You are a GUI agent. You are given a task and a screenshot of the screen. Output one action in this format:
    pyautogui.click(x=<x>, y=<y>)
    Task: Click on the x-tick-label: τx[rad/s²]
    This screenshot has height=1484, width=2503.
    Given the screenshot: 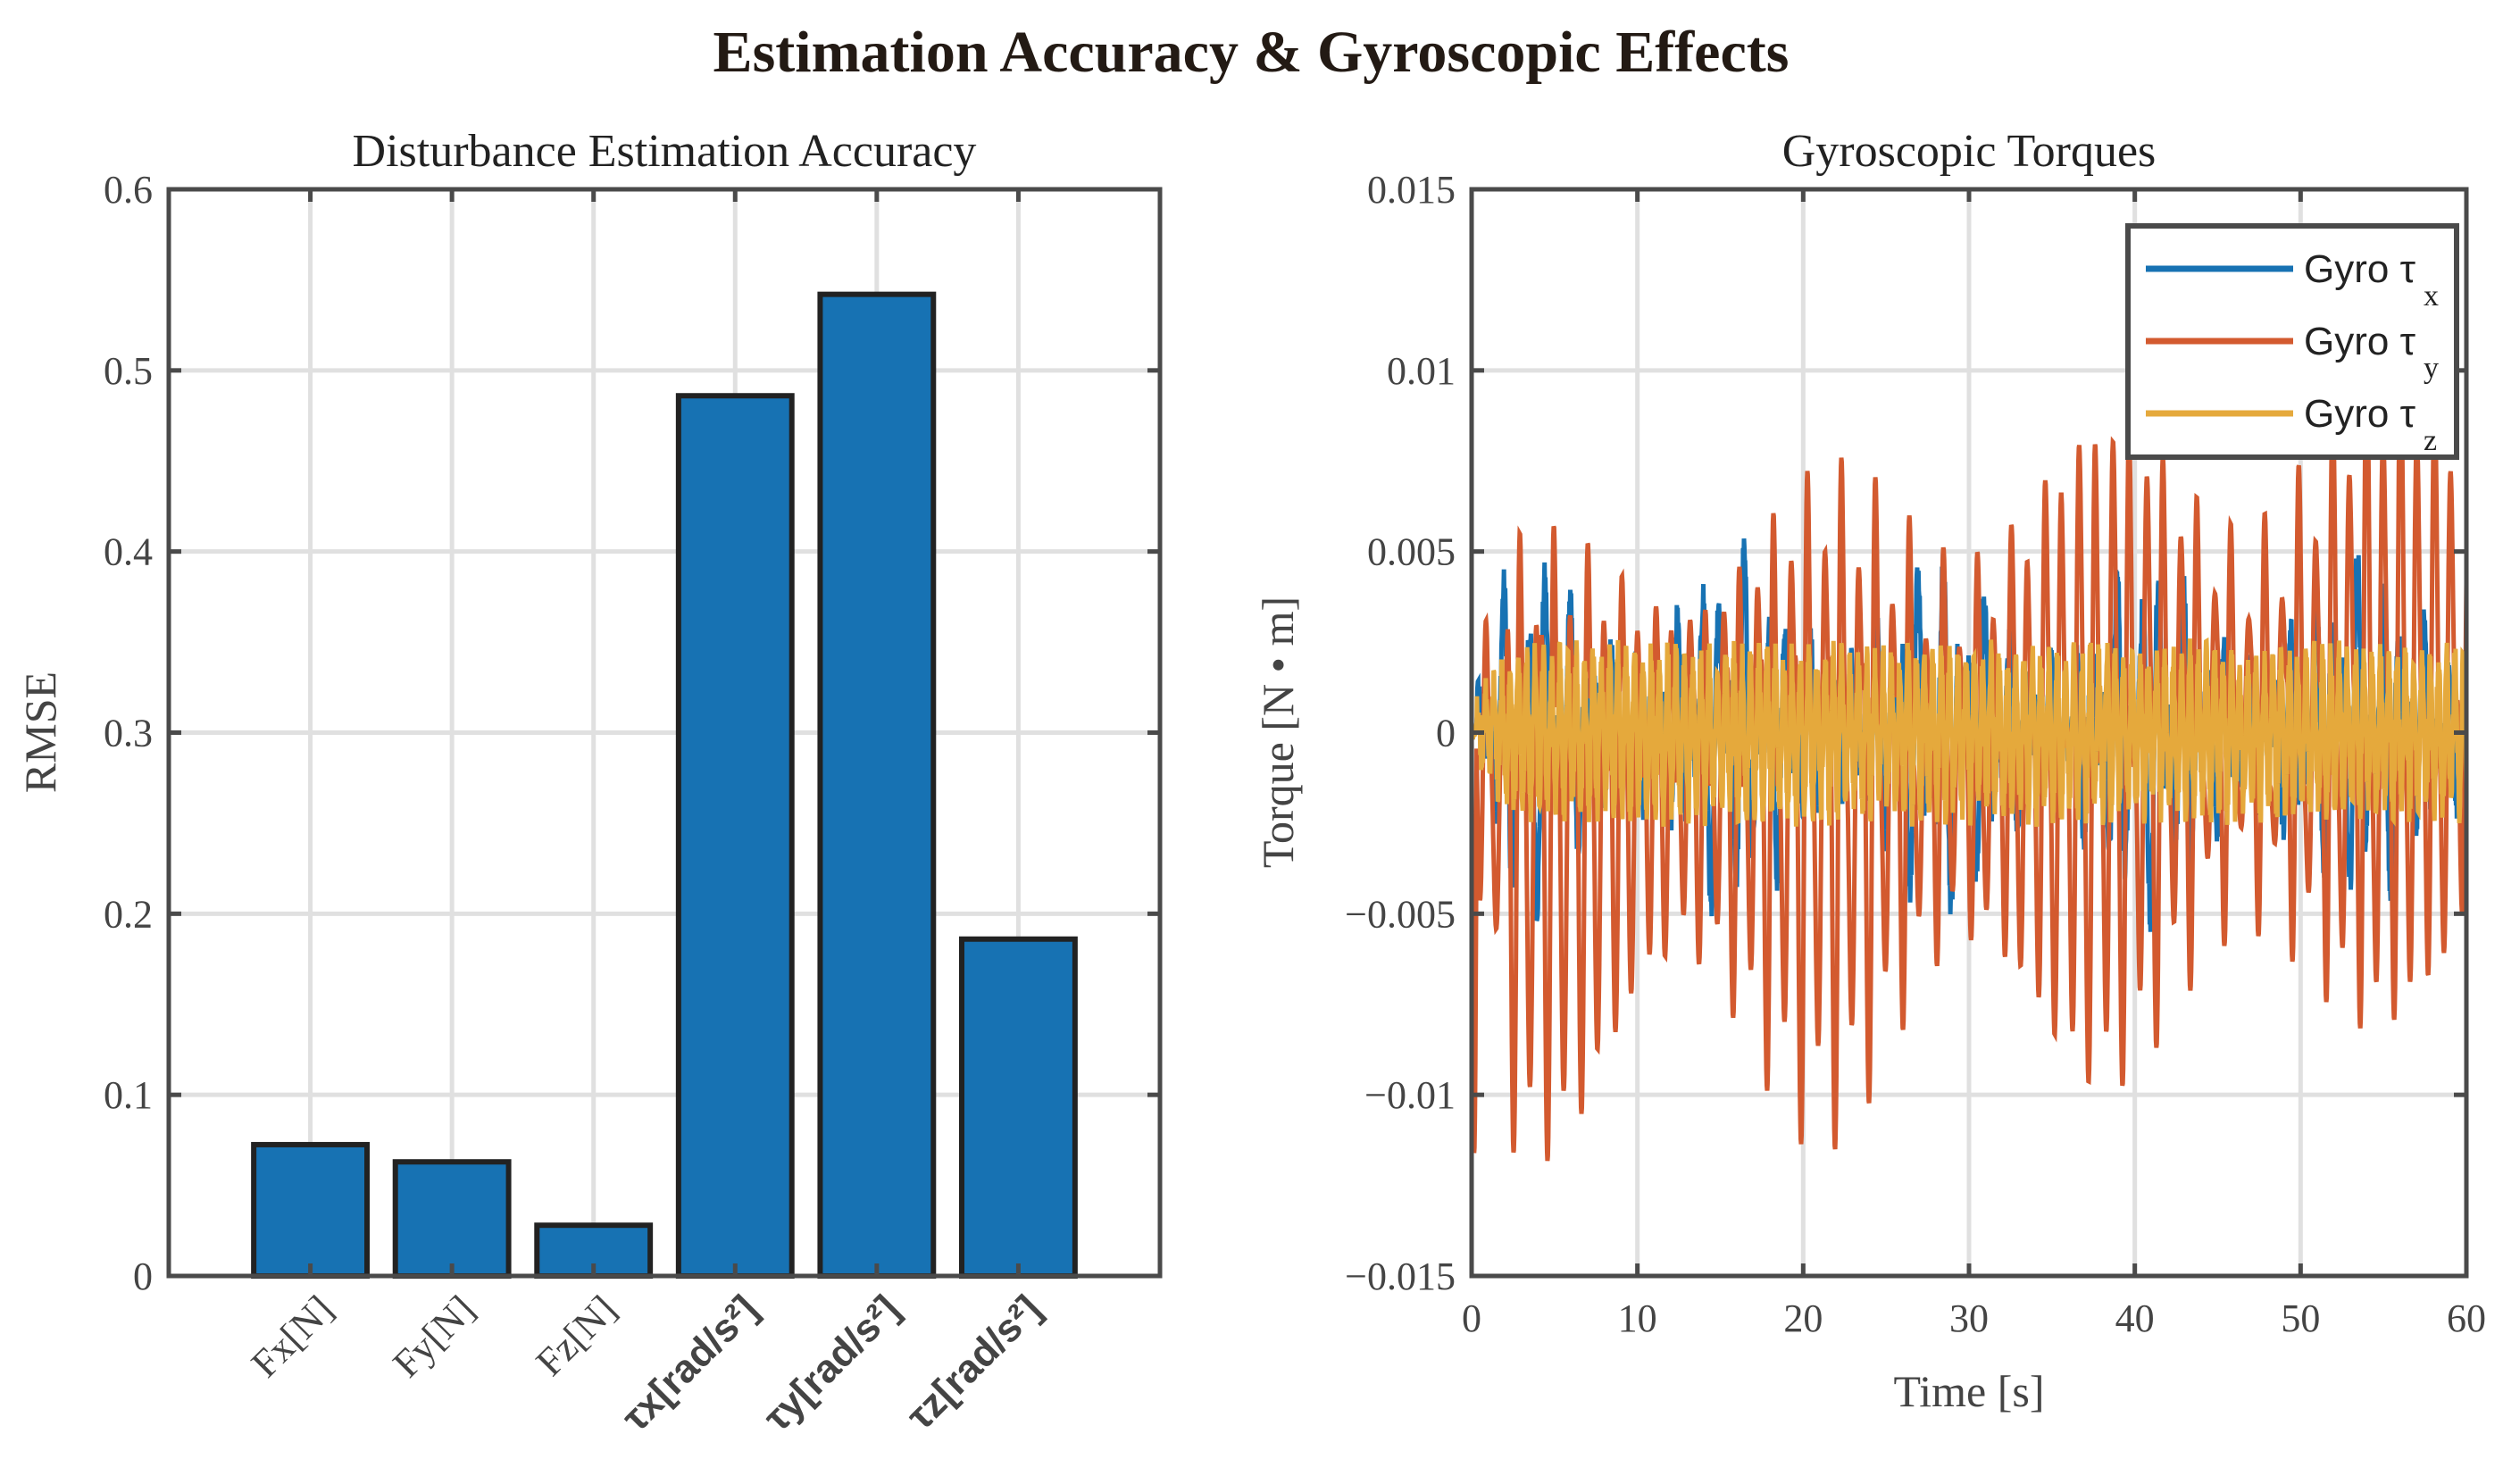 What is the action you would take?
    pyautogui.click(x=690, y=1363)
    